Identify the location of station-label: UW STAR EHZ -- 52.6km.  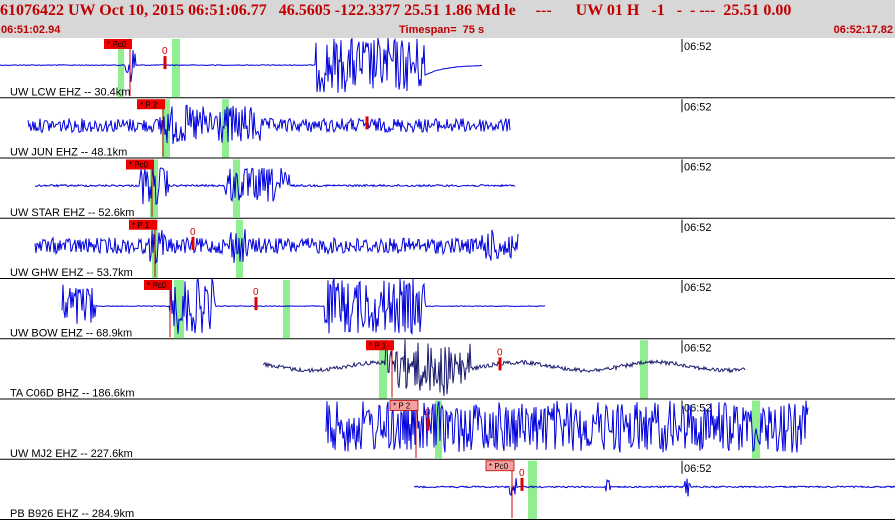
(72, 213).